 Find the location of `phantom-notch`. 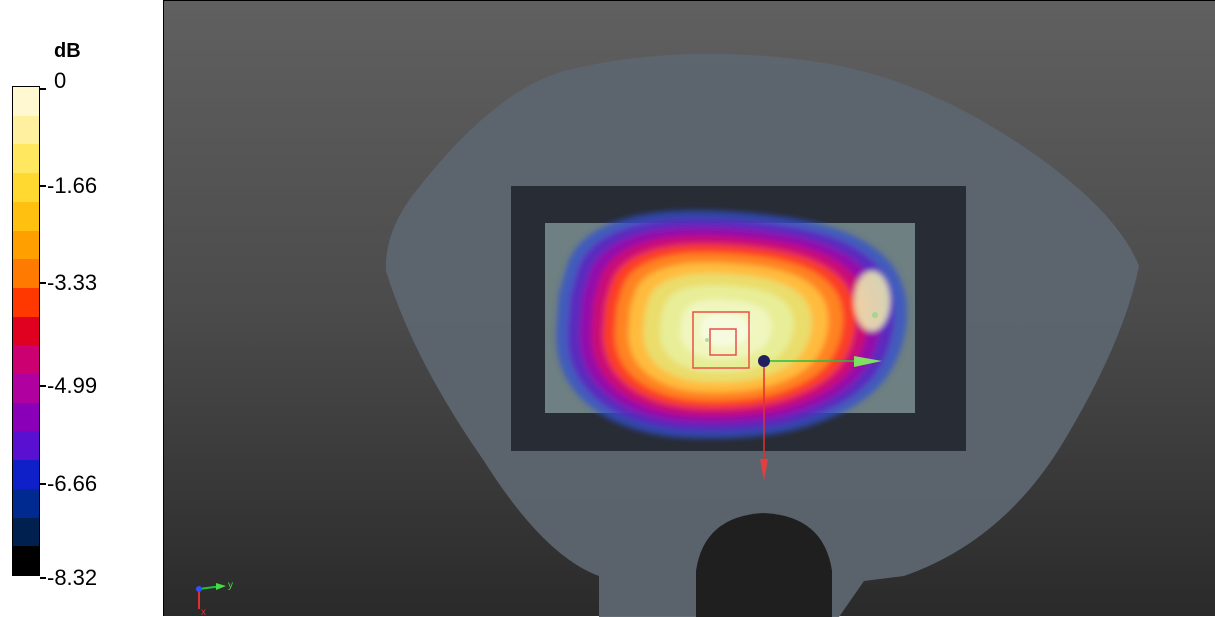

phantom-notch is located at coordinates (764, 565).